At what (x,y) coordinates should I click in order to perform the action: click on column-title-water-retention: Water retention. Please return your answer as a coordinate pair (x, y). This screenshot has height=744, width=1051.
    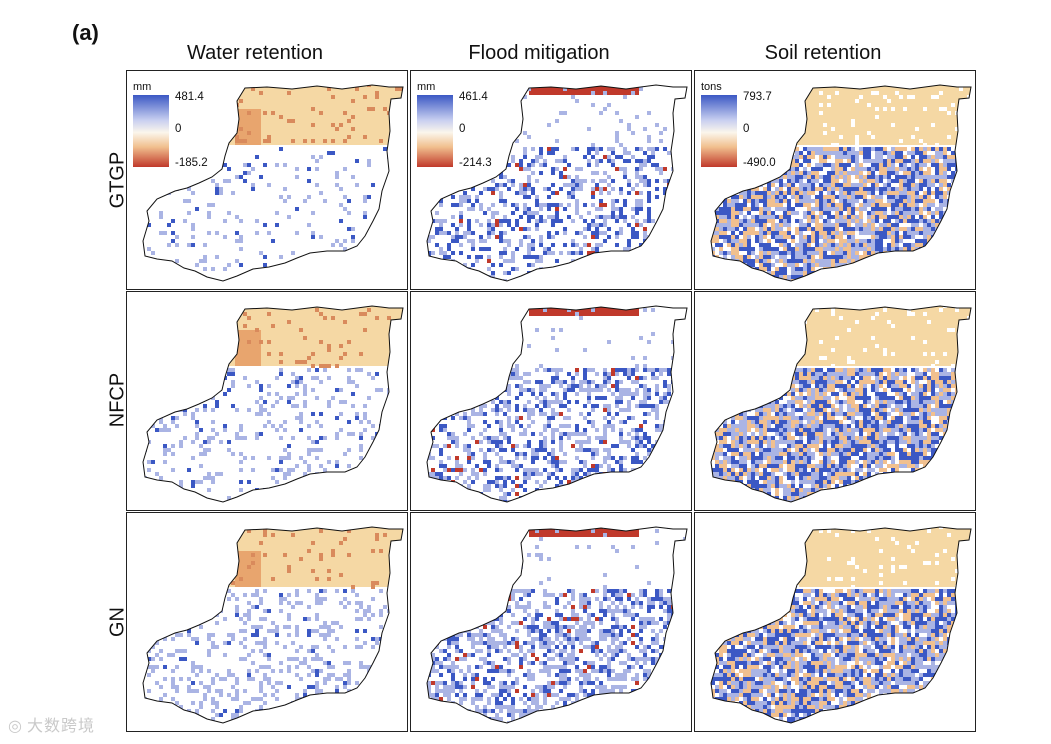
    Looking at the image, I should click on (255, 53).